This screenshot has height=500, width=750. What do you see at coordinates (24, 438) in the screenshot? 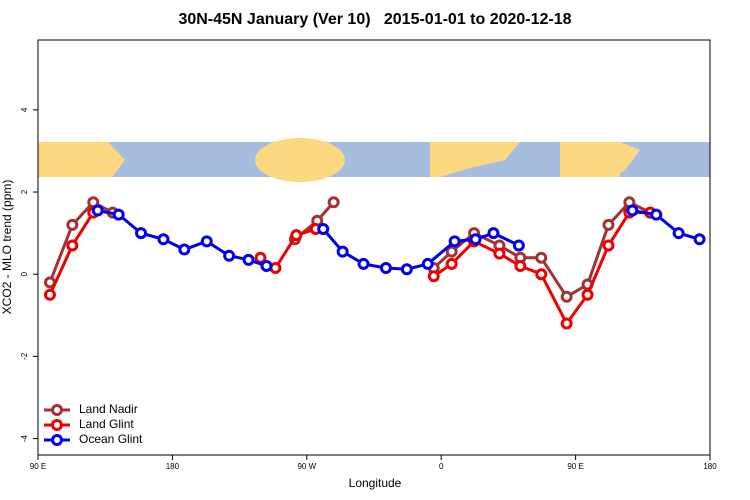
I see `y-tick-label: -4` at bounding box center [24, 438].